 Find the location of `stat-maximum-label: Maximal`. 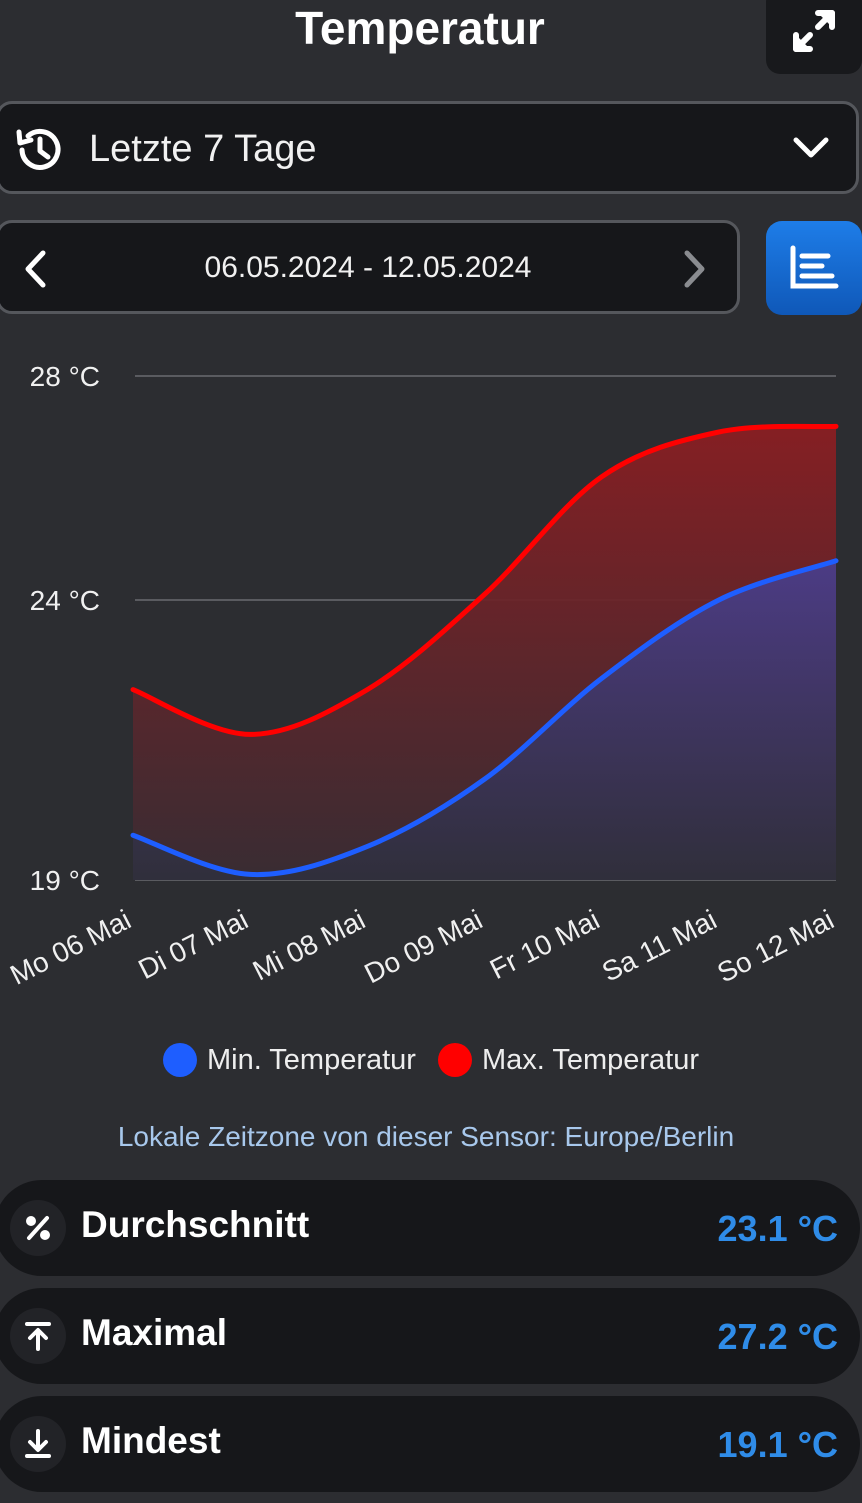

stat-maximum-label: Maximal is located at coordinates (154, 1332).